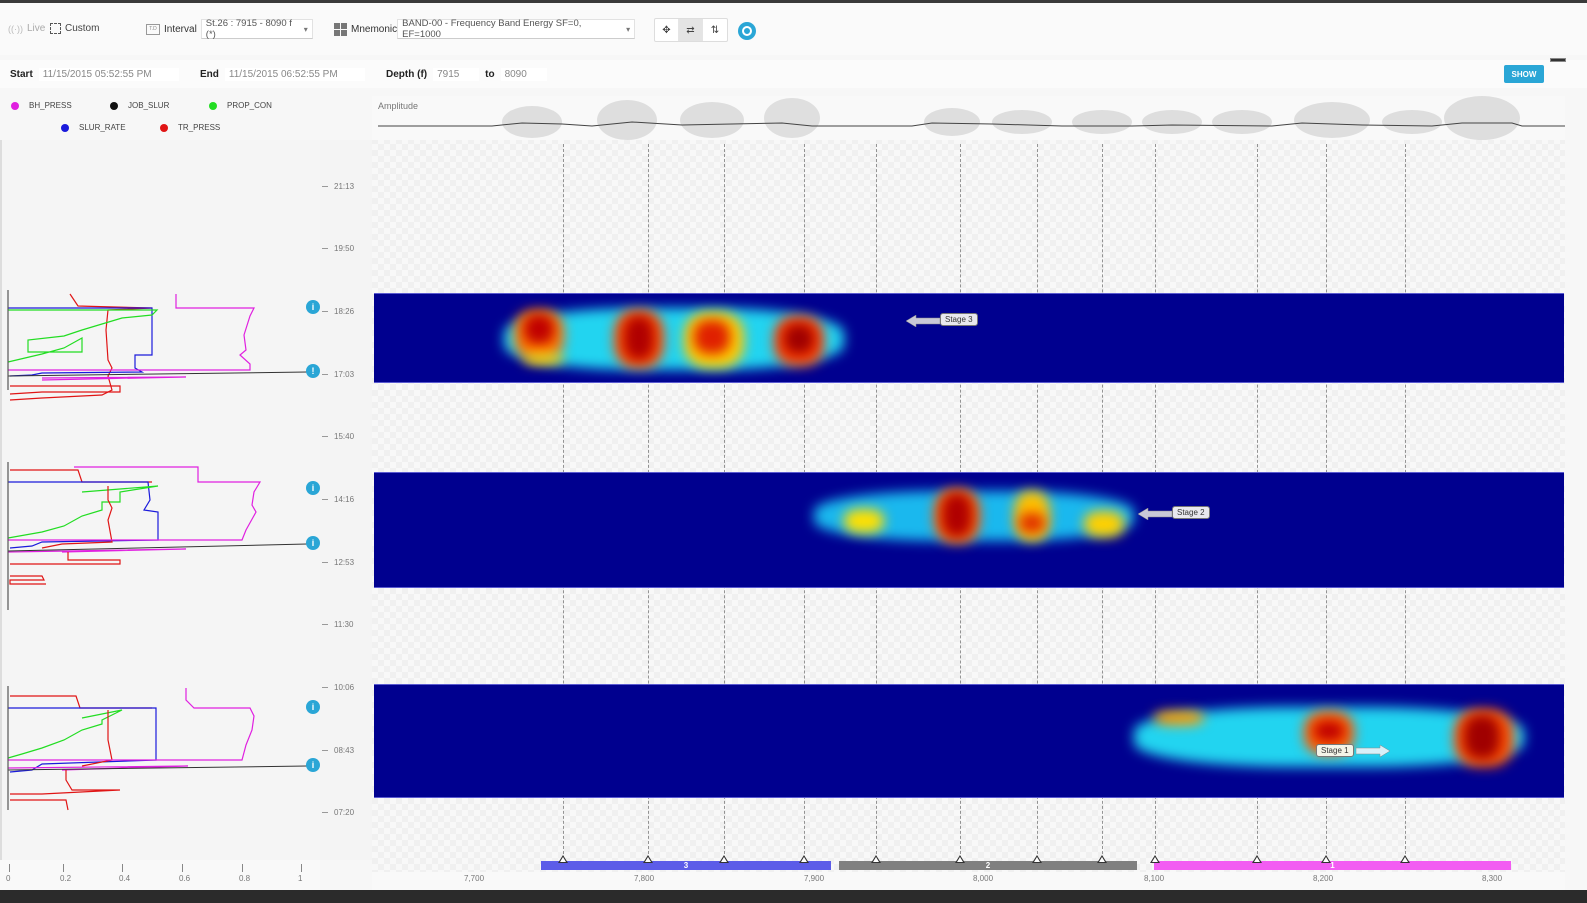 This screenshot has height=903, width=1587. What do you see at coordinates (245, 873) in the screenshot?
I see `value-tick: 0.8` at bounding box center [245, 873].